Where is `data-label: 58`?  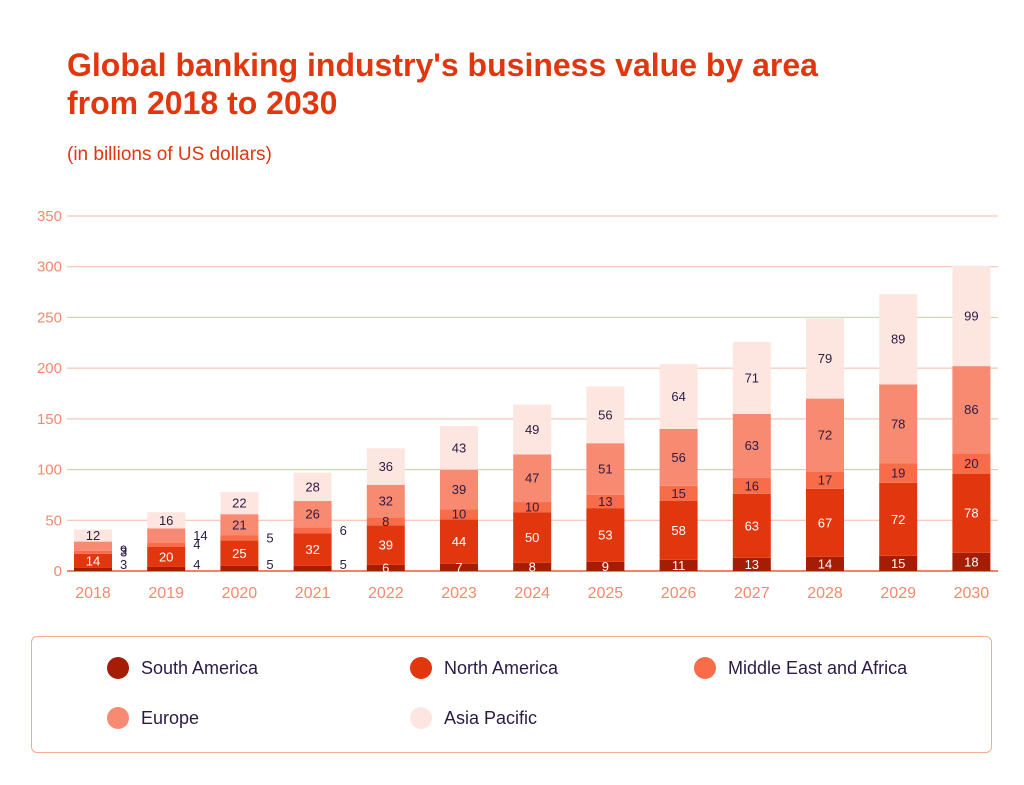
data-label: 58 is located at coordinates (678, 530).